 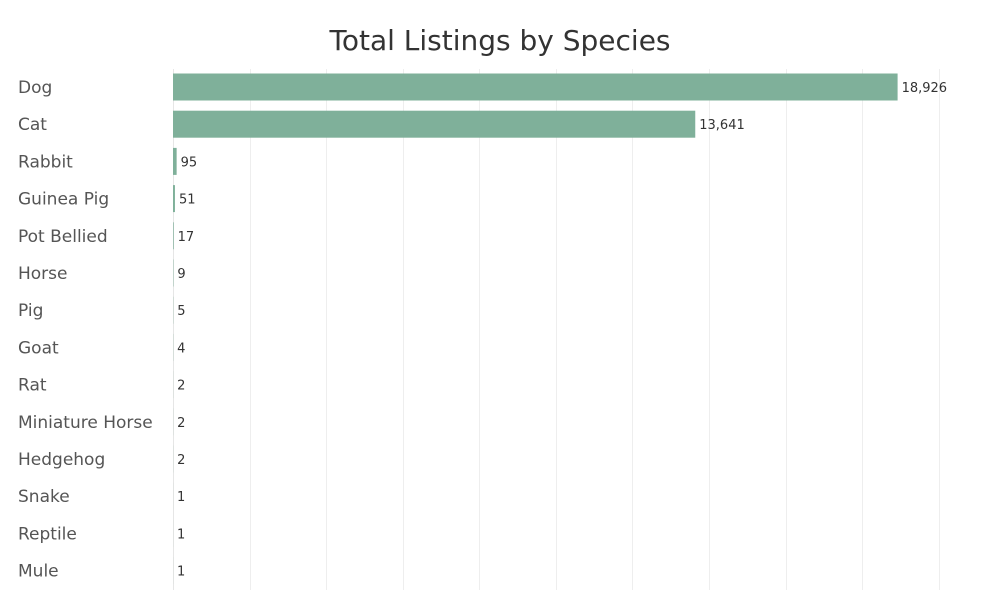 What do you see at coordinates (186, 237) in the screenshot?
I see `data-label: 17` at bounding box center [186, 237].